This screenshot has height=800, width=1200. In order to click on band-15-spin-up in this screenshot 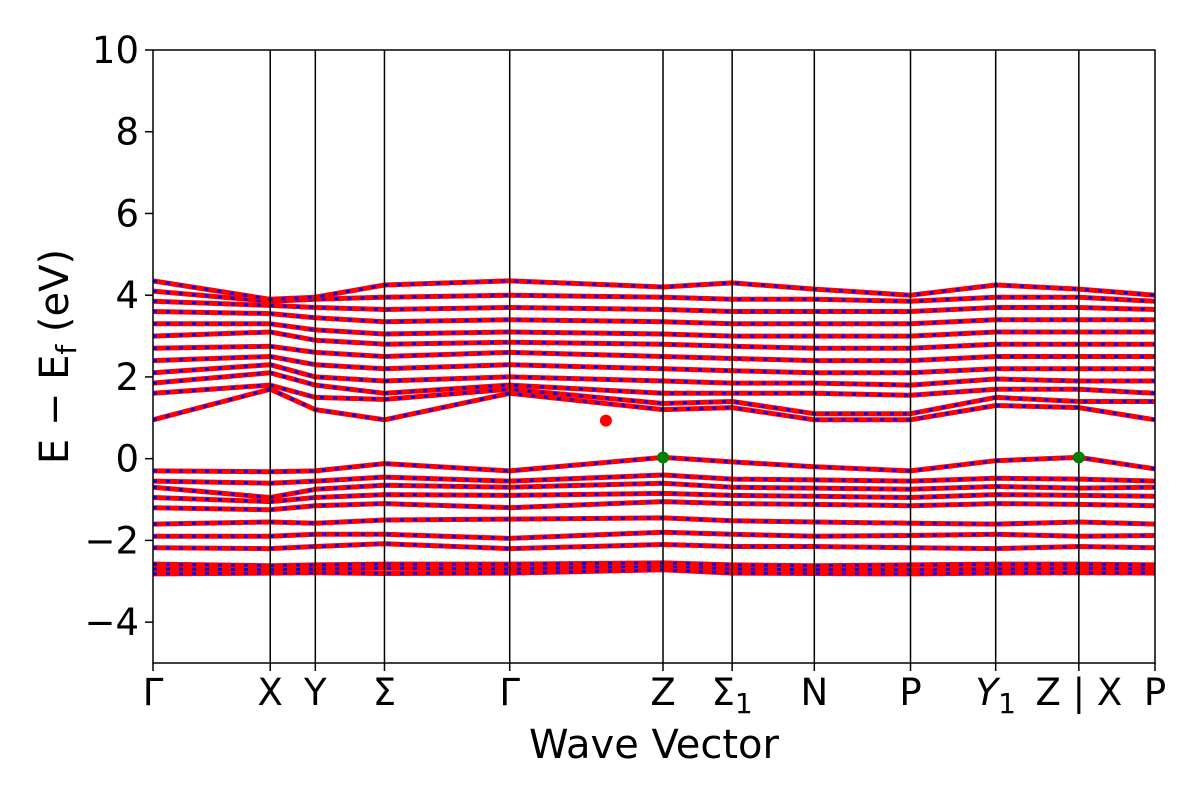, I will do `click(653, 365)`.